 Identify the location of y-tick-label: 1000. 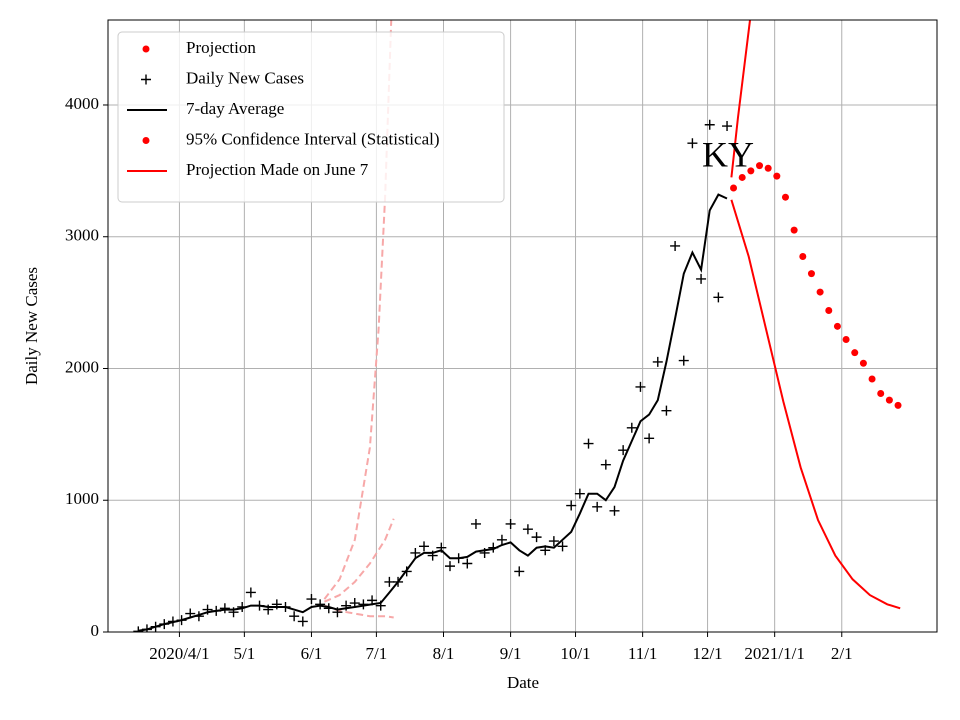
(82, 498).